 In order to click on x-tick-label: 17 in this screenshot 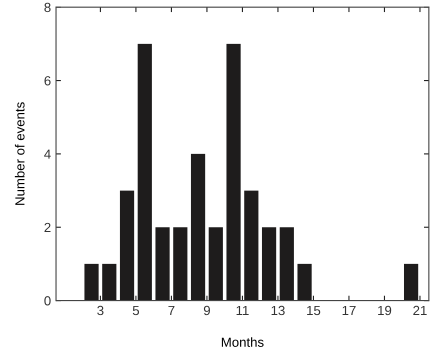, I will do `click(349, 311)`.